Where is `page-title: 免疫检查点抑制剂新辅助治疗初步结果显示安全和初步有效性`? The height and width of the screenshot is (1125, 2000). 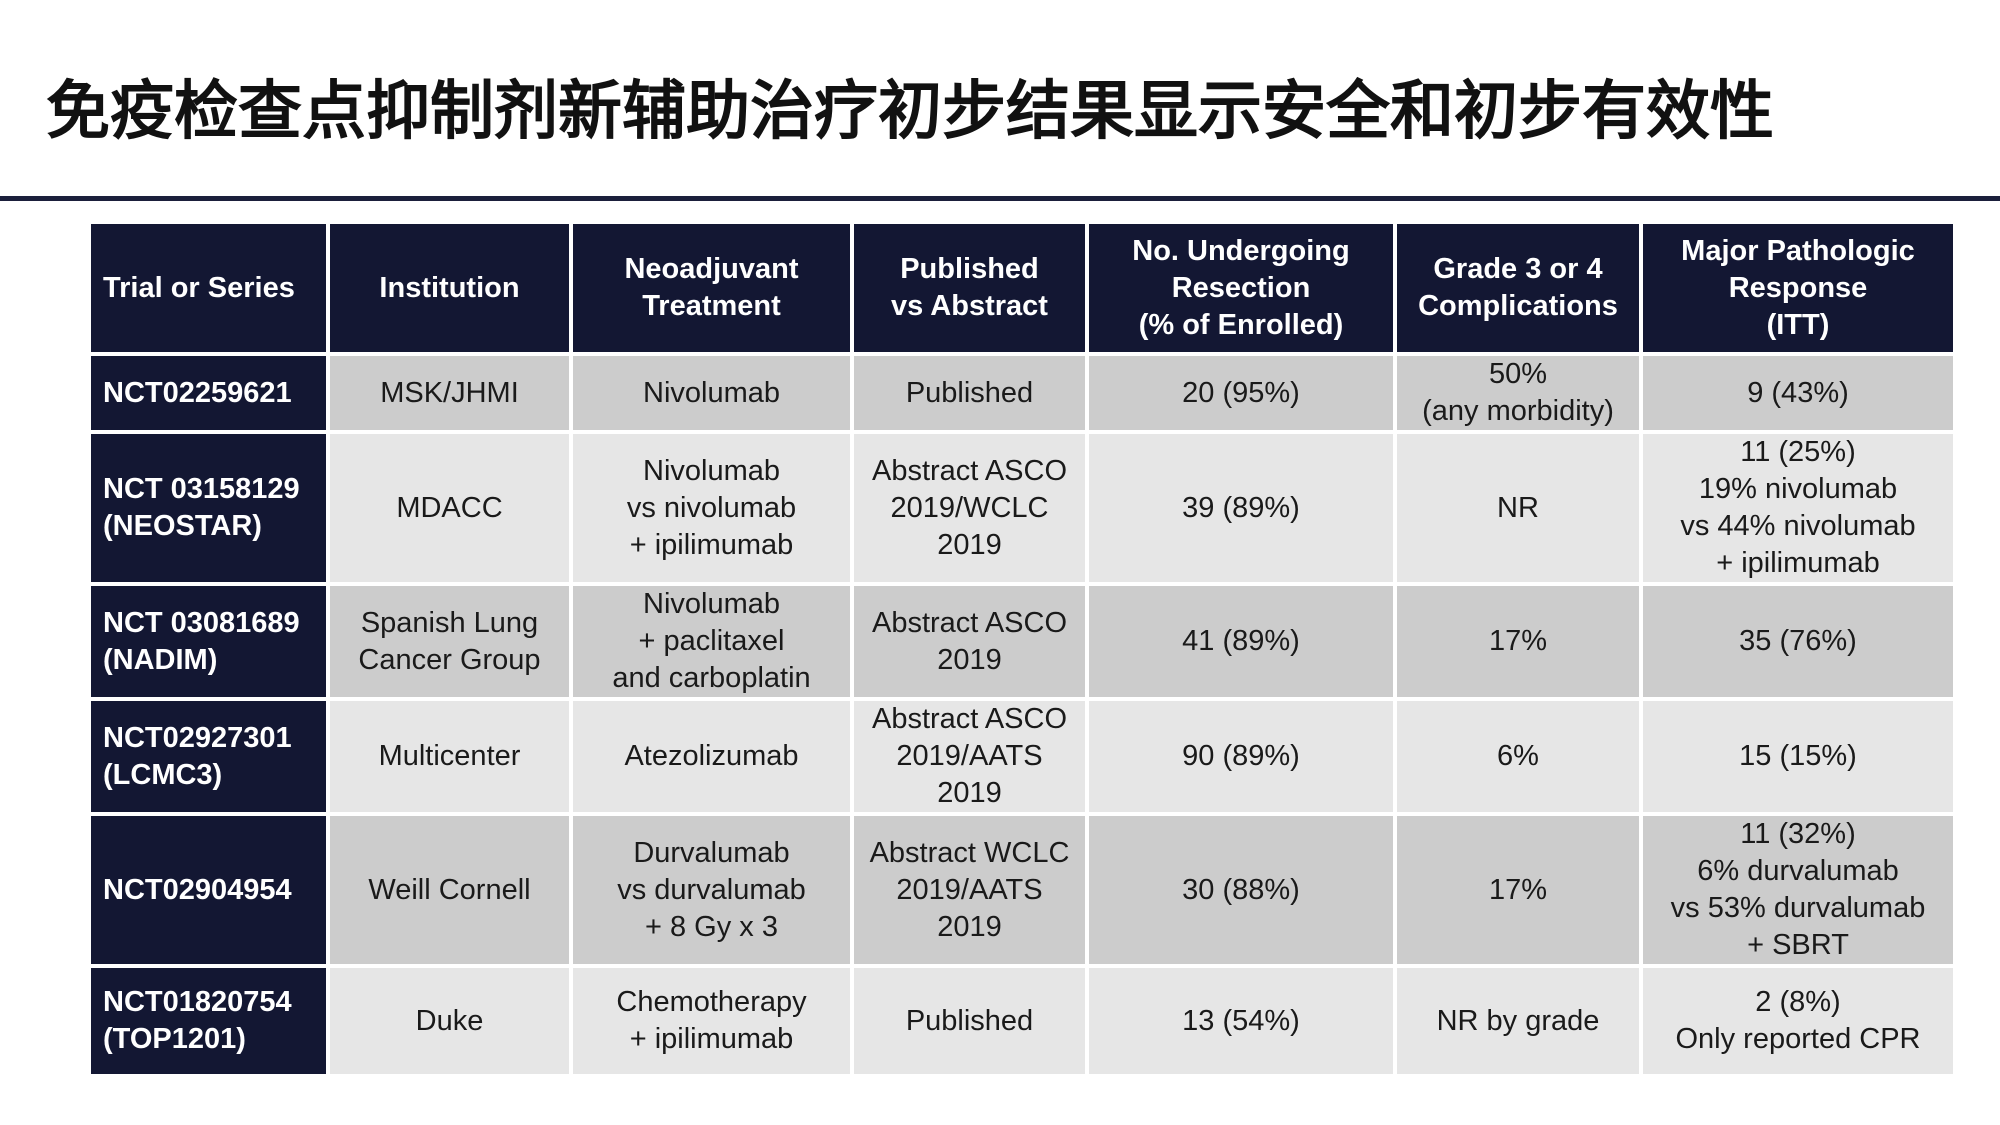 page-title: 免疫检查点抑制剂新辅助治疗初步结果显示安全和初步有效性 is located at coordinates (910, 112).